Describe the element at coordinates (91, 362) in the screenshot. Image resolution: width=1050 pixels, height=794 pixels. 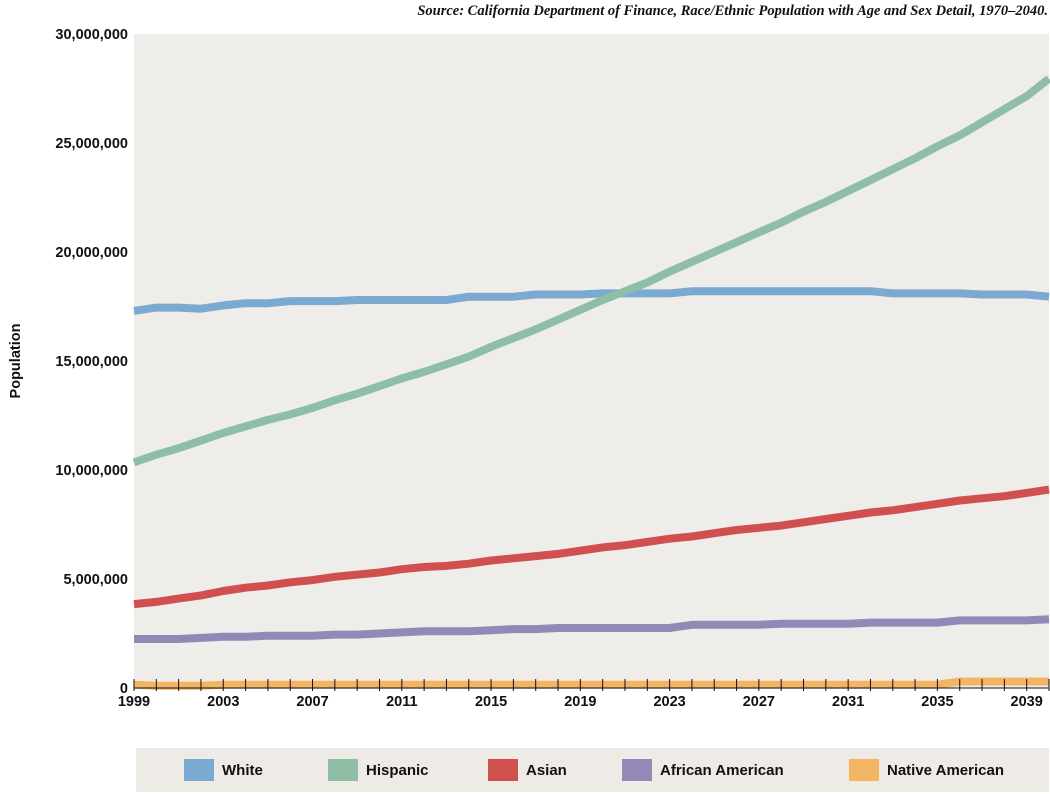
I see `y-tick-label: 15,000,000` at that location.